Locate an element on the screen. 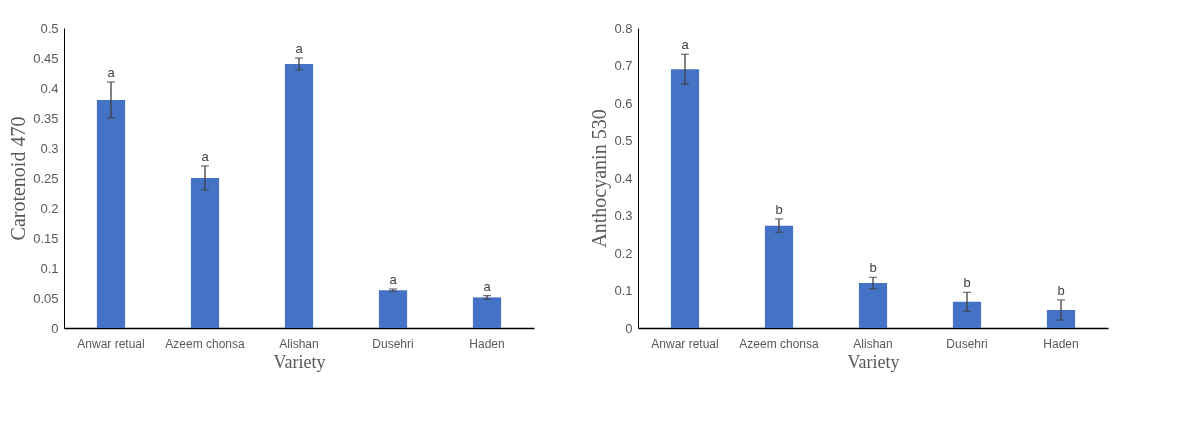  y-tick-label: 0.25 is located at coordinates (46, 178).